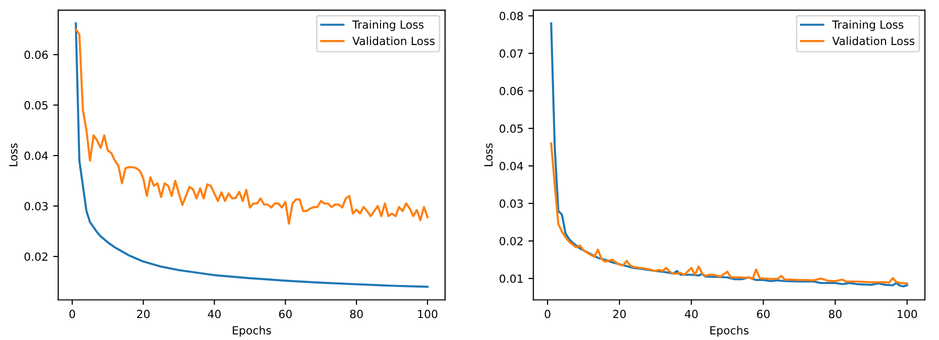 This screenshot has height=340, width=939. I want to click on y-tick-label: 0.07, so click(511, 53).